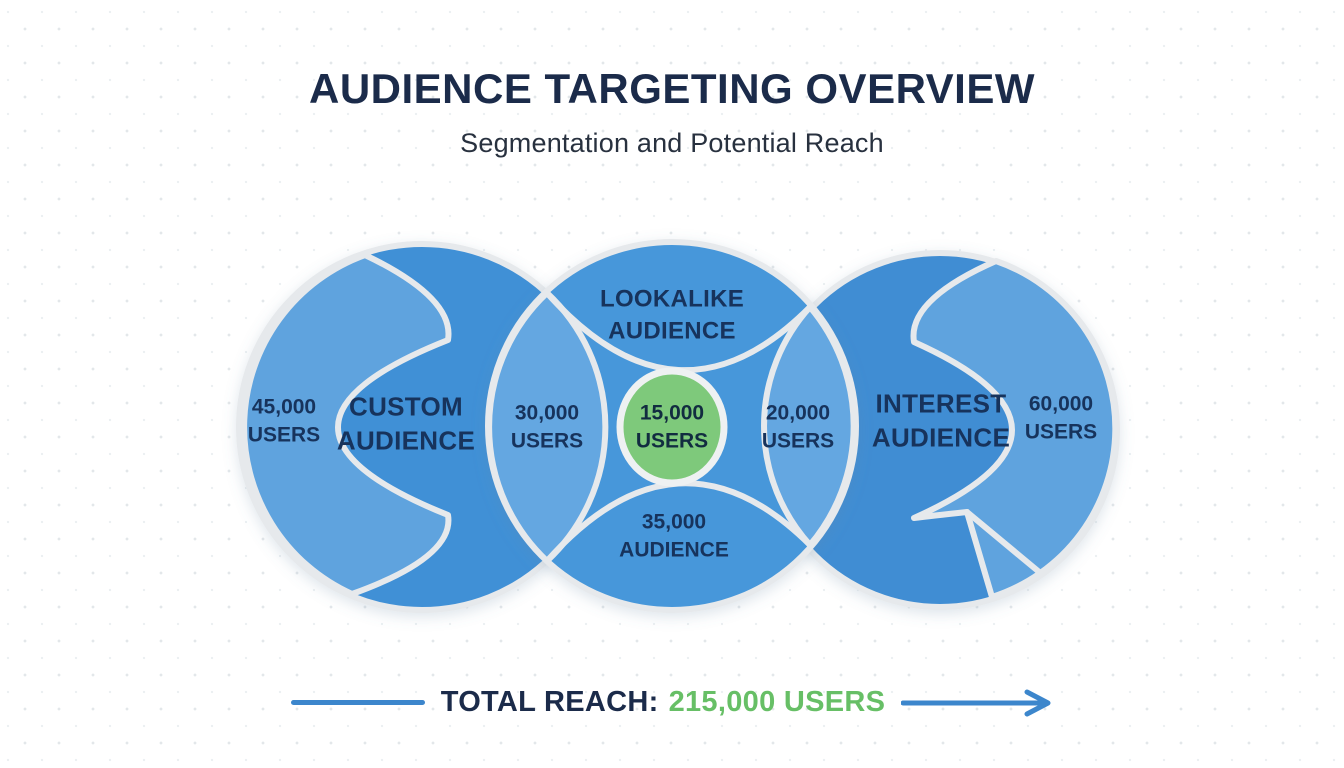 Image resolution: width=1344 pixels, height=768 pixels. I want to click on total-reach-text: TOTAL REACH: 215,000 USERS, so click(663, 702).